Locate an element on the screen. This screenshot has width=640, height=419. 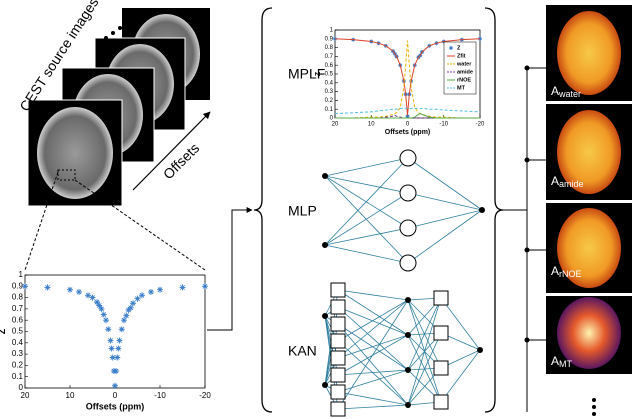
zoom-line is located at coordinates (140, 225).